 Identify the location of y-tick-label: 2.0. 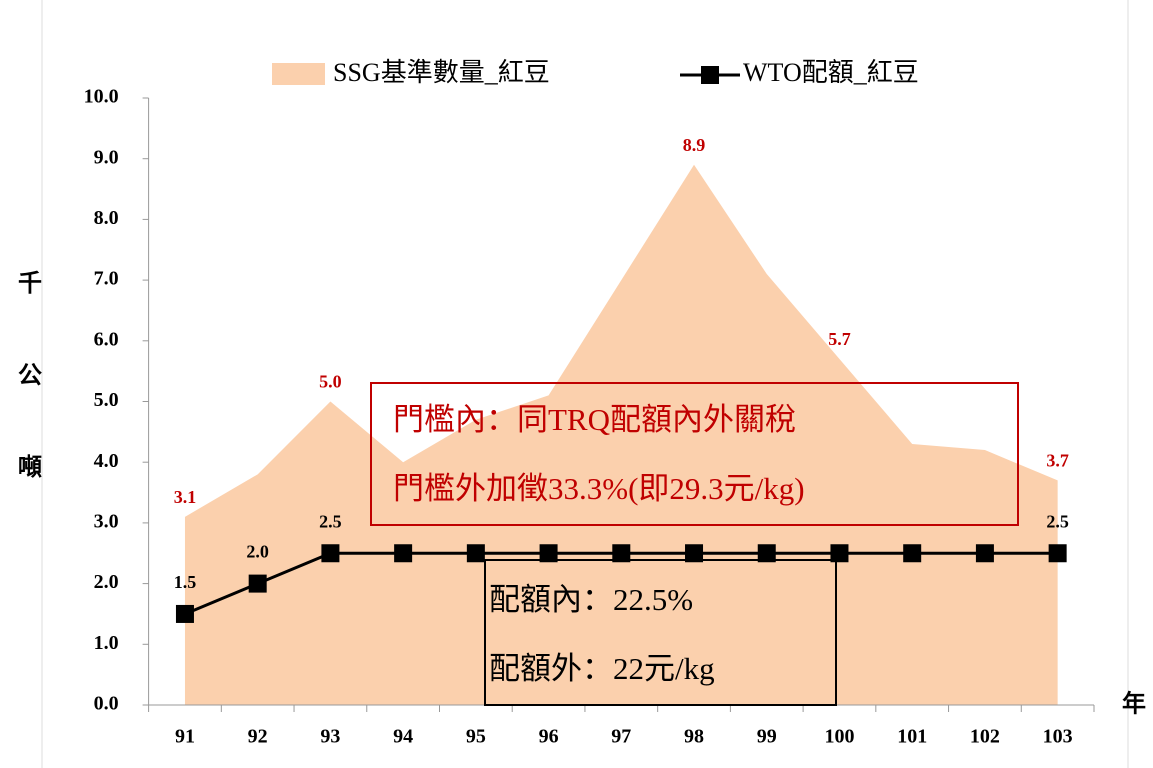
(106, 582).